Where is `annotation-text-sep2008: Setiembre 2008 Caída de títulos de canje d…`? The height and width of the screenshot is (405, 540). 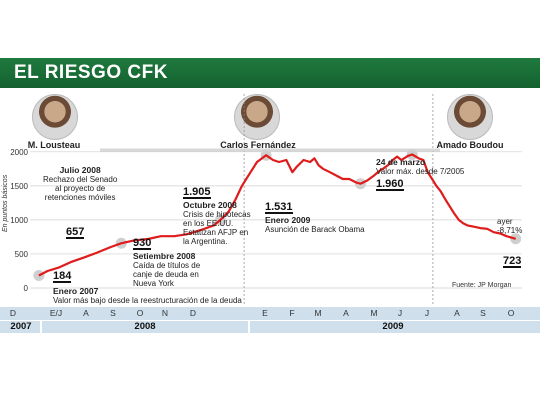 annotation-text-sep2008: Setiembre 2008 Caída de títulos de canje d… is located at coordinates (167, 270).